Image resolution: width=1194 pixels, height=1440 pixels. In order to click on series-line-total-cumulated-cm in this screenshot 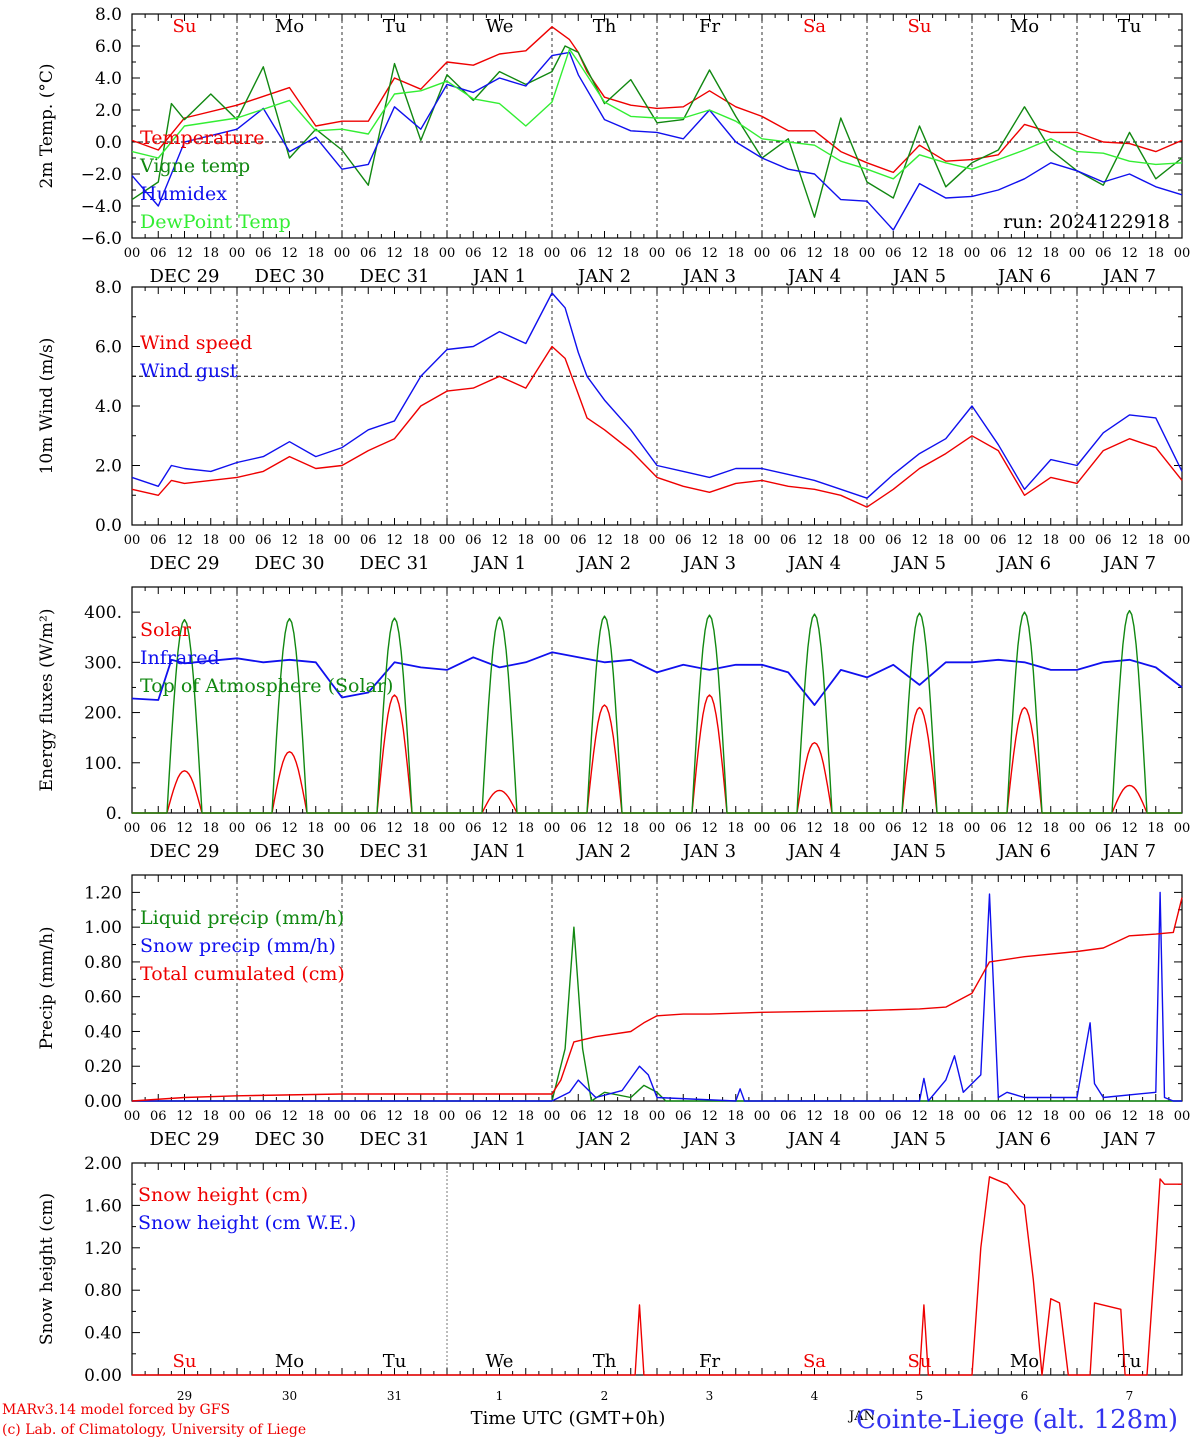, I will do `click(657, 999)`.